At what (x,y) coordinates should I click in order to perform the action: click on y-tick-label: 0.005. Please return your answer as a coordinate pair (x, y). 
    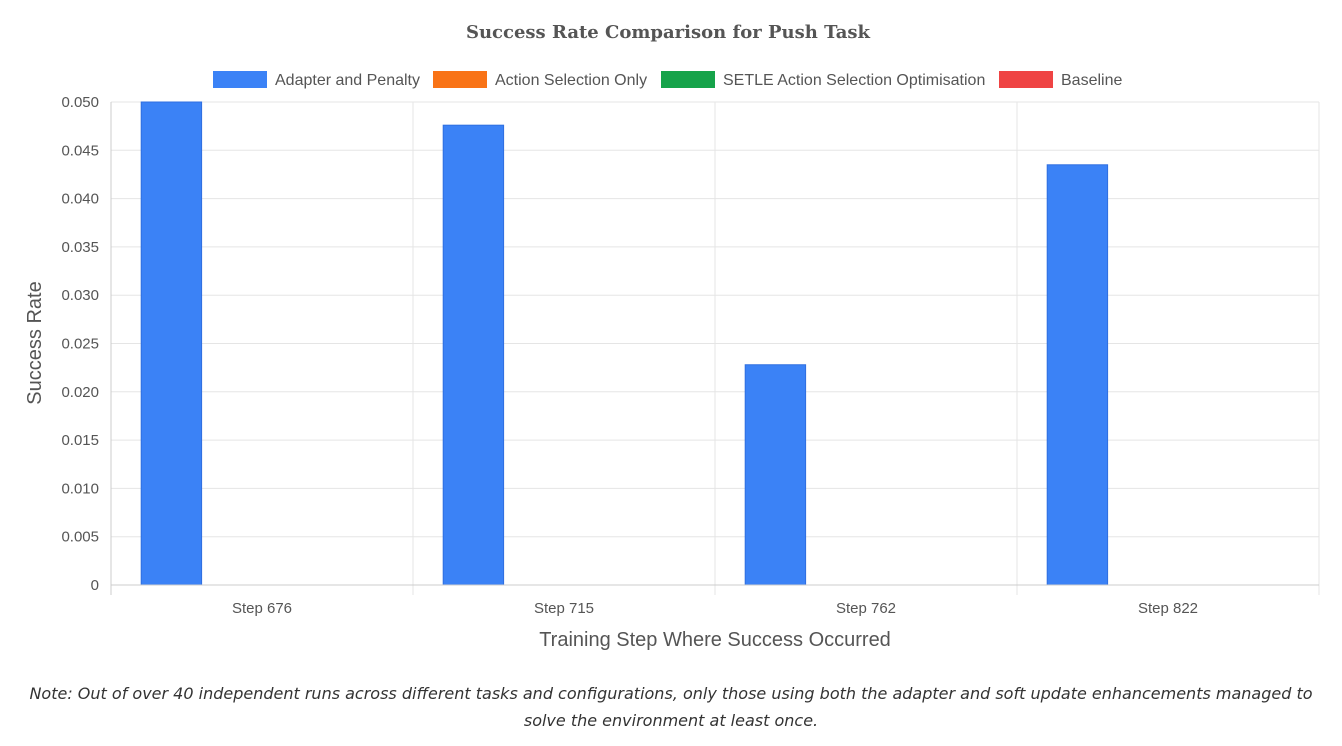
    Looking at the image, I should click on (80, 537).